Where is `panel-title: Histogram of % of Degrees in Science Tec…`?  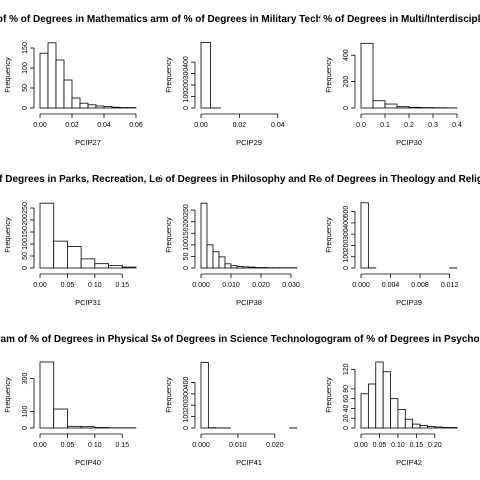
panel-title: Histogram of % of Degrees in Science Tec… is located at coordinates (241, 339).